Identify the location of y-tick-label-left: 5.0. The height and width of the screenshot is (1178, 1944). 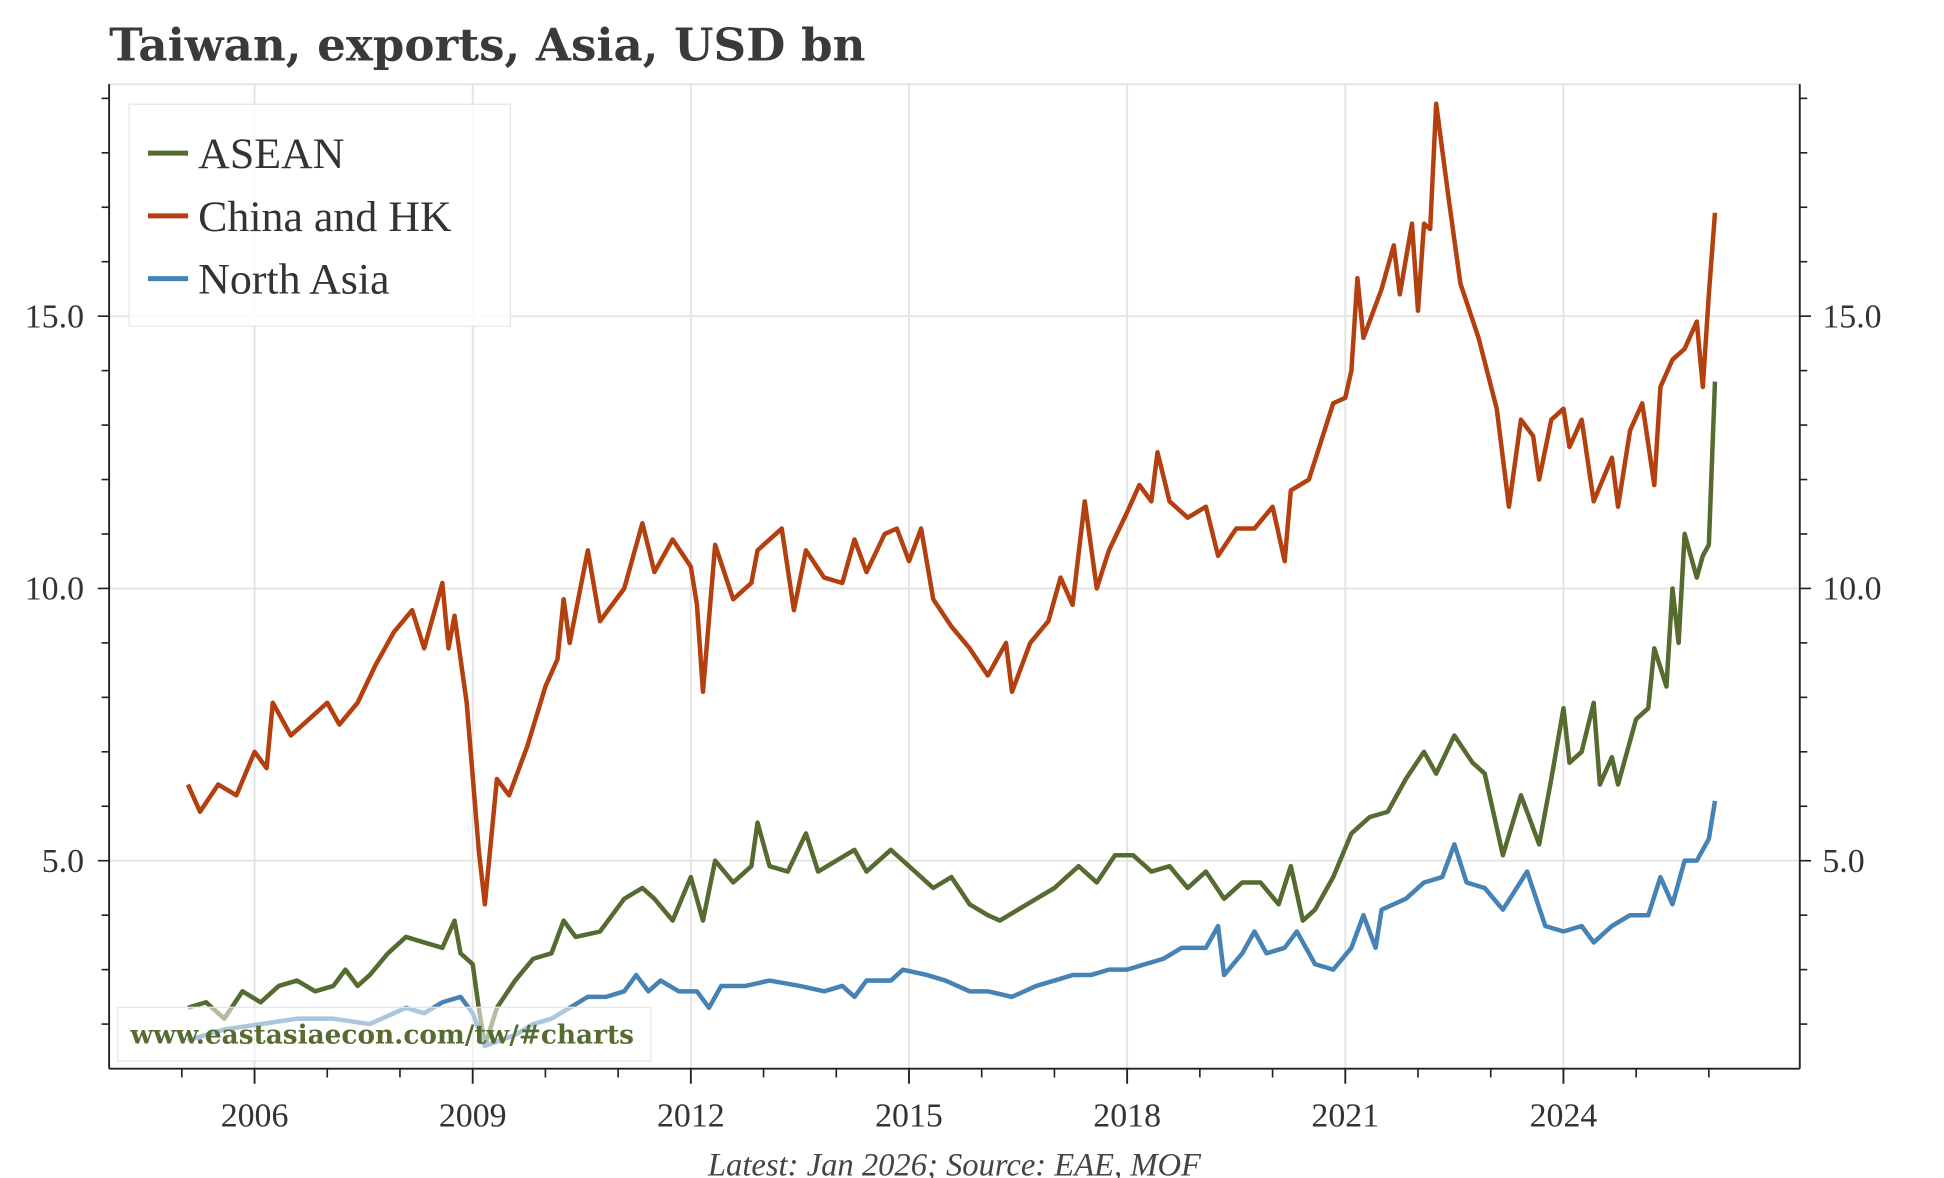
(63, 861).